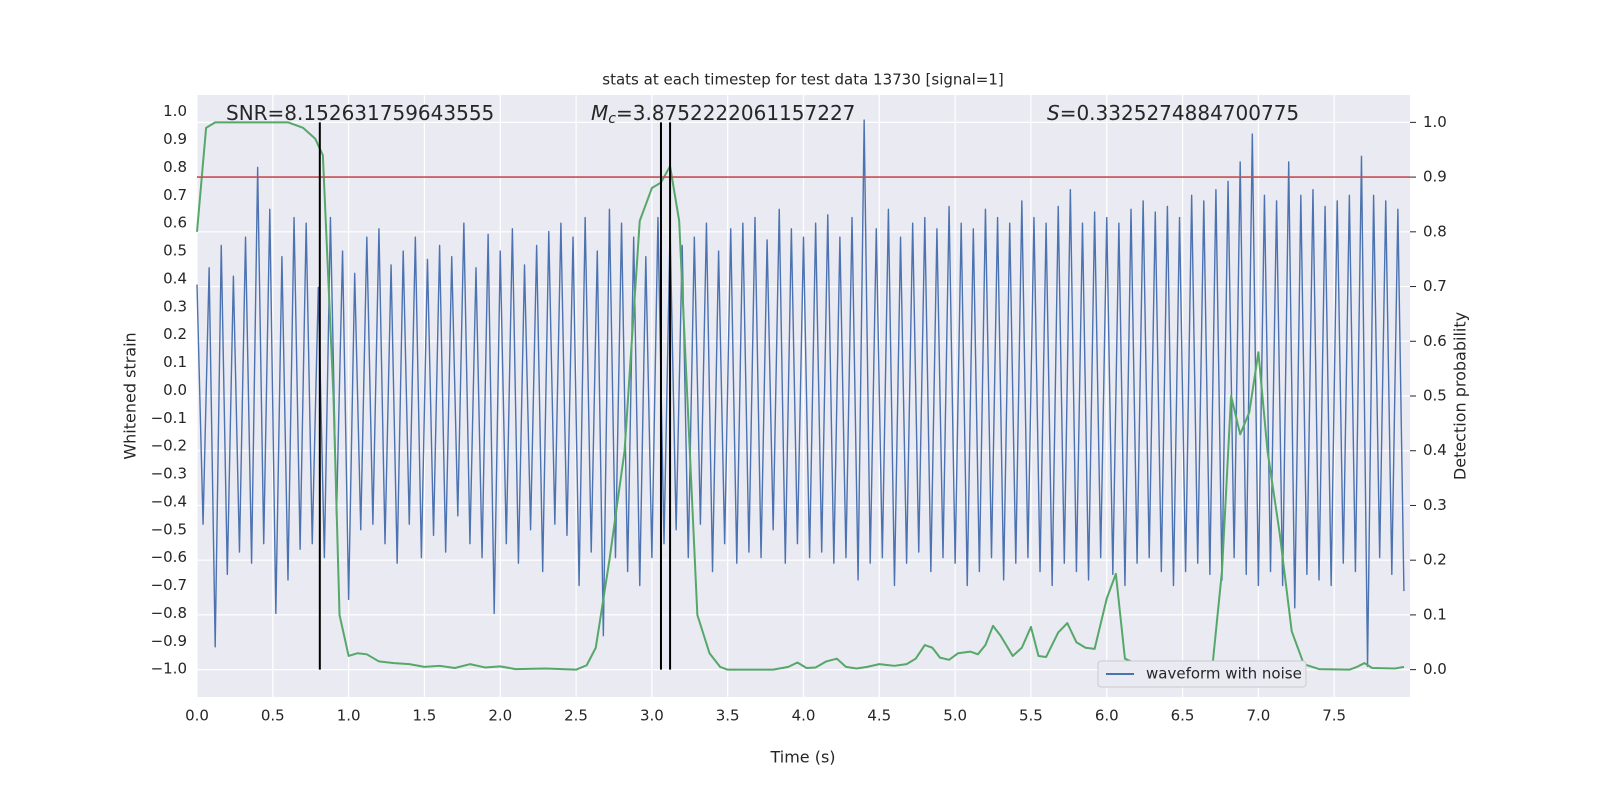  What do you see at coordinates (1053, 113) in the screenshot?
I see `annotation-symbol: S` at bounding box center [1053, 113].